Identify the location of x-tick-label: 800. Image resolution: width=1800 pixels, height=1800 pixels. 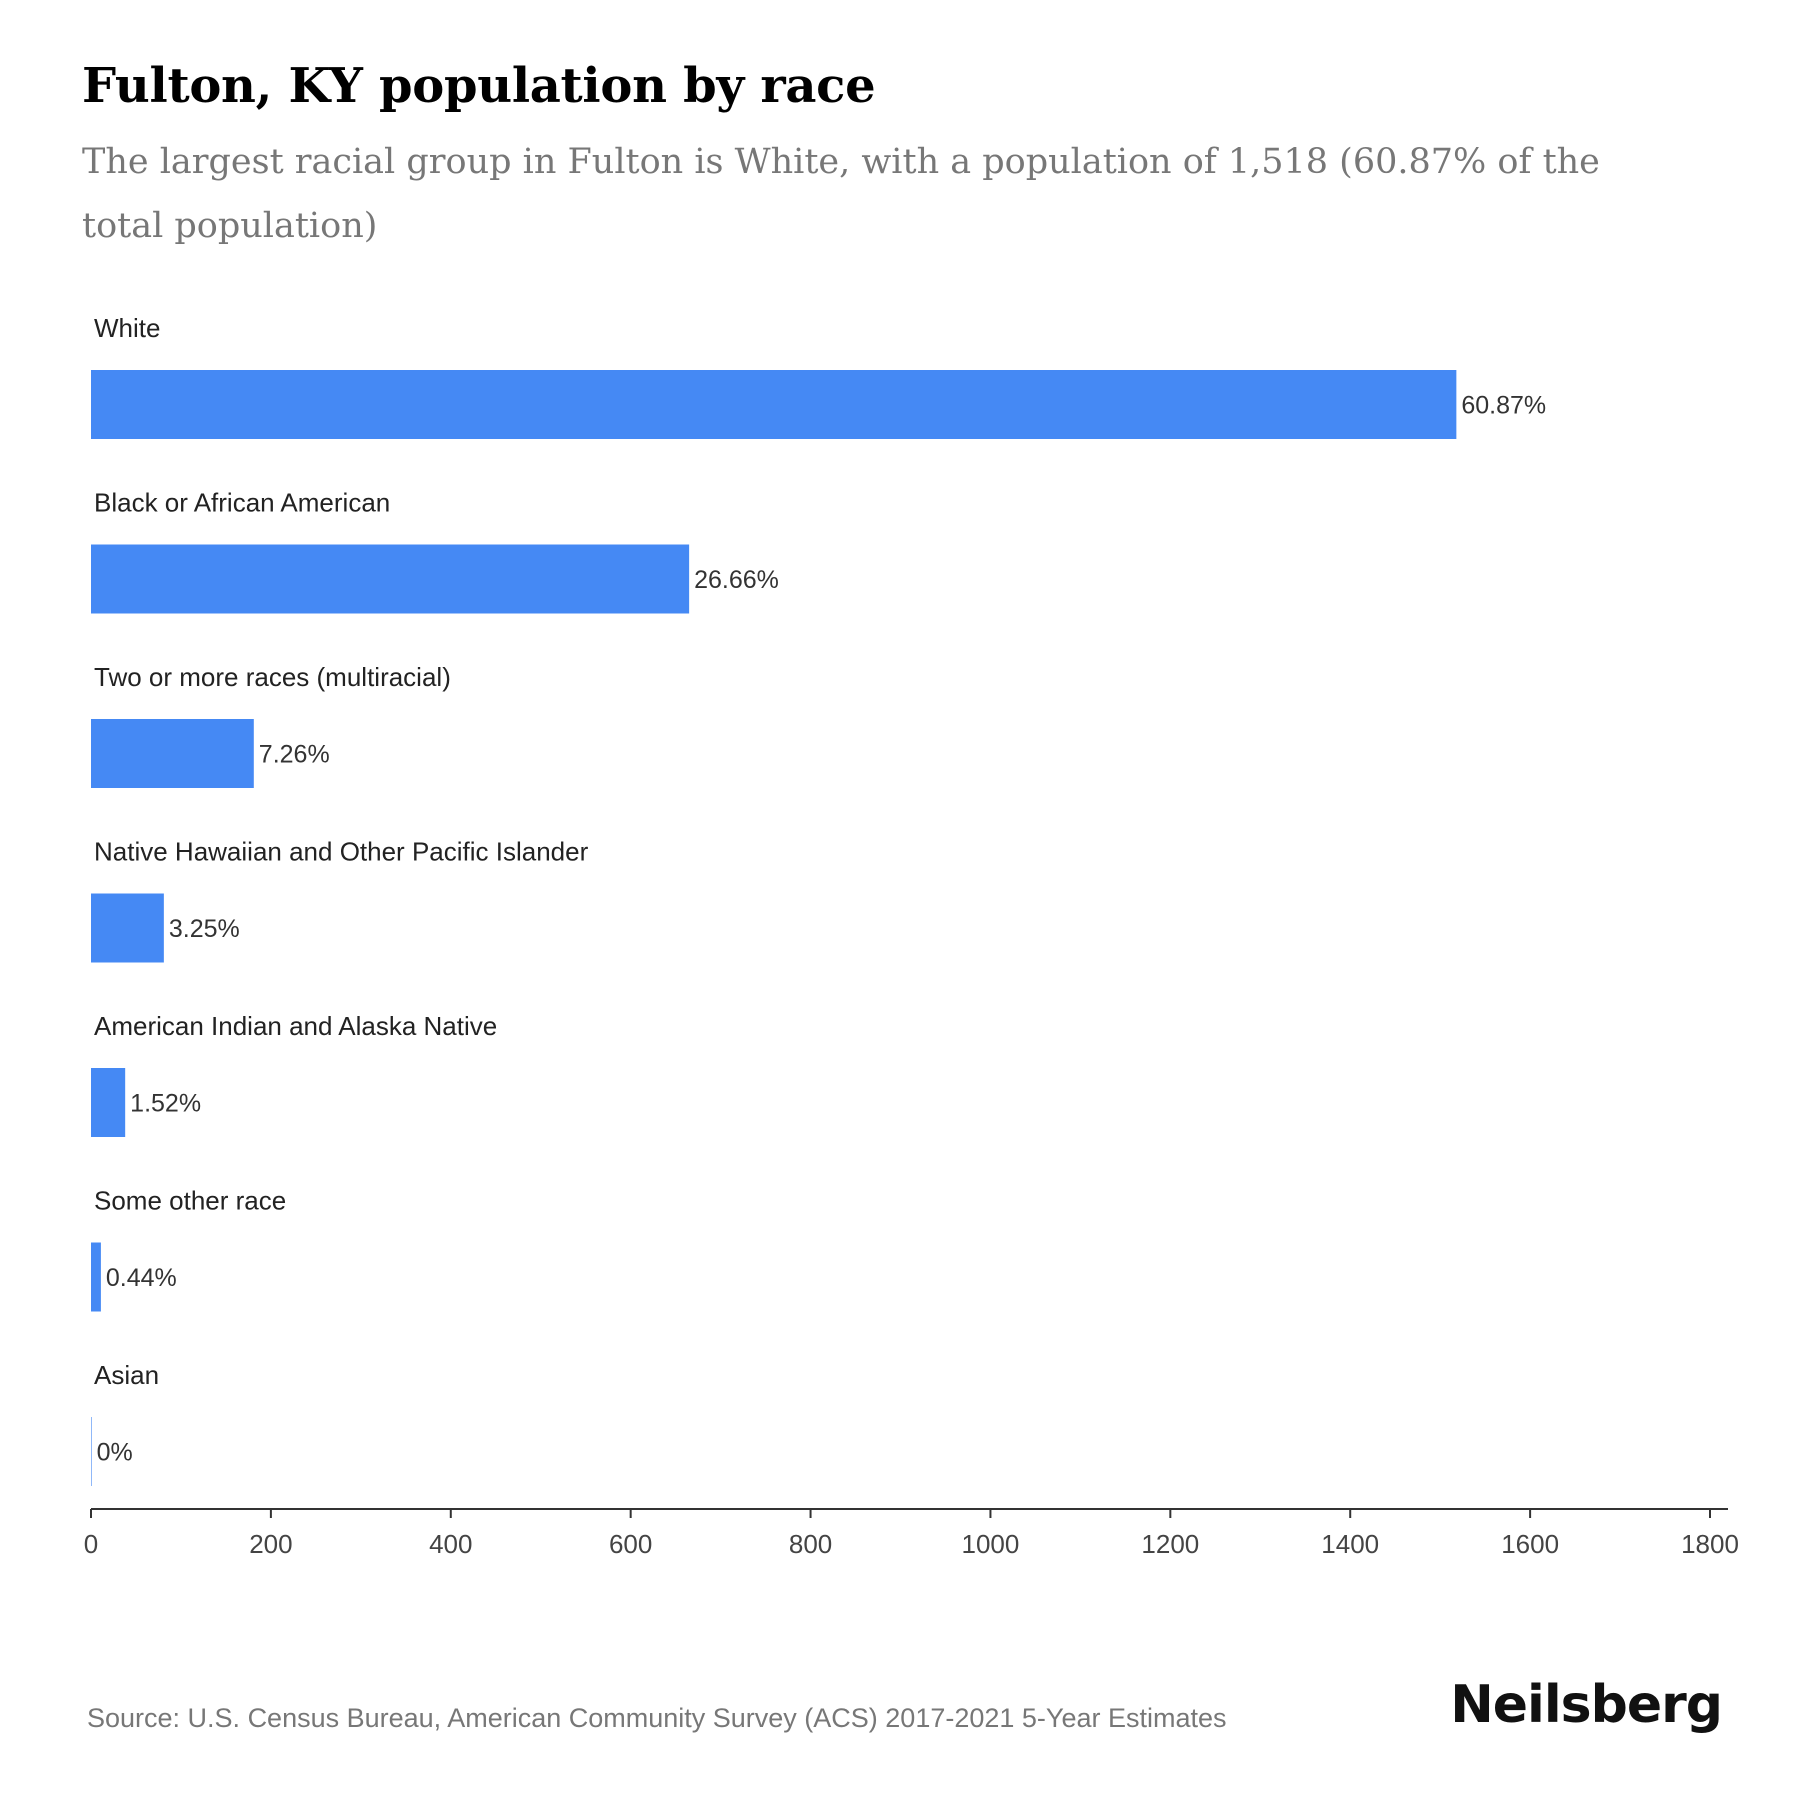
(810, 1544).